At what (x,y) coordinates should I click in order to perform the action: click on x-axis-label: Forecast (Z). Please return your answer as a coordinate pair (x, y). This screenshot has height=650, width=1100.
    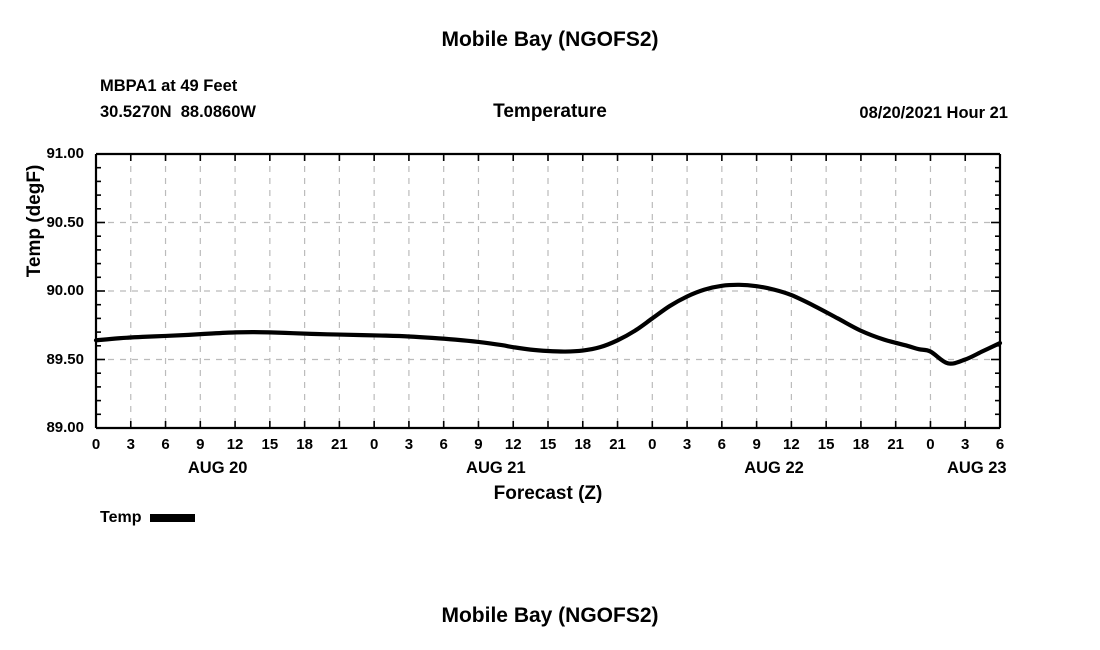
    Looking at the image, I should click on (548, 493).